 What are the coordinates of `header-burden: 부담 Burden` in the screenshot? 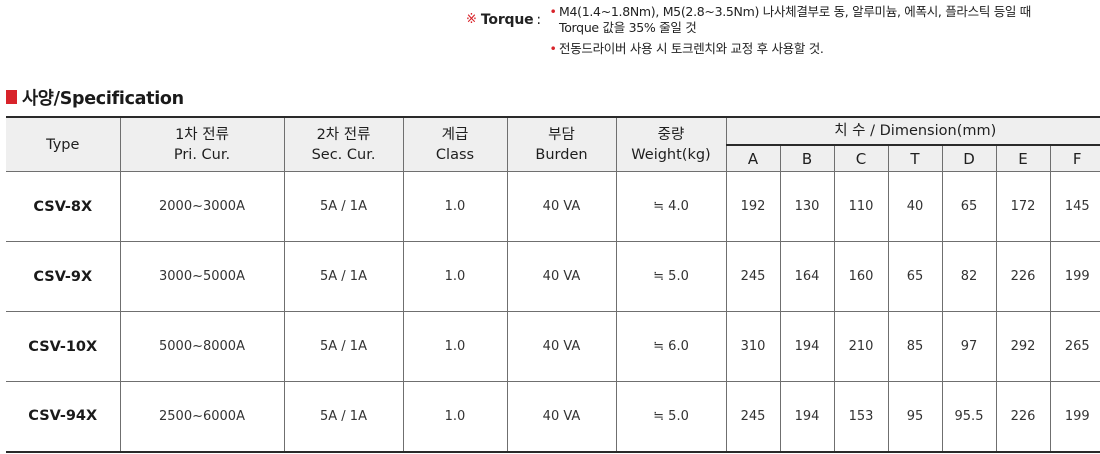 It's located at (561, 144).